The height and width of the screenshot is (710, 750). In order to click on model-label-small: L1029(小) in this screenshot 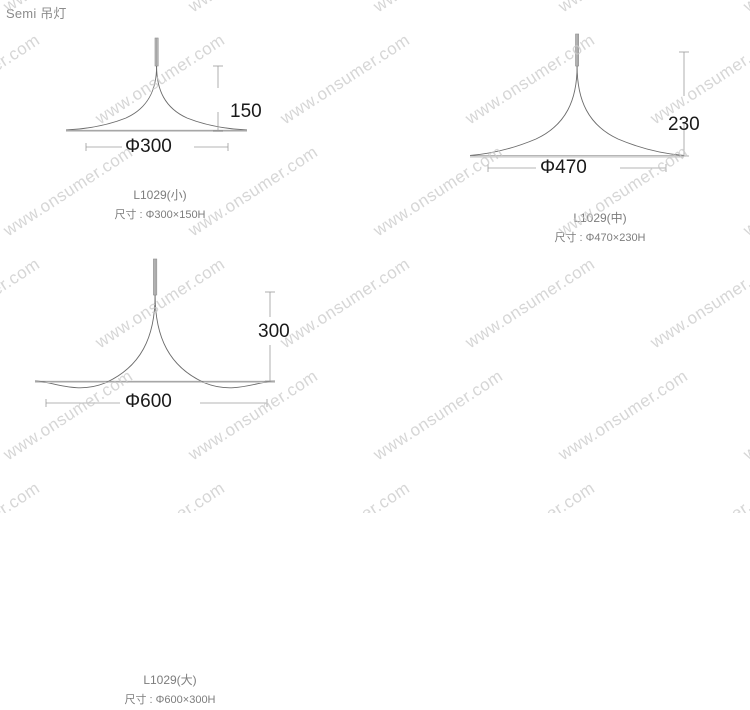, I will do `click(160, 195)`.